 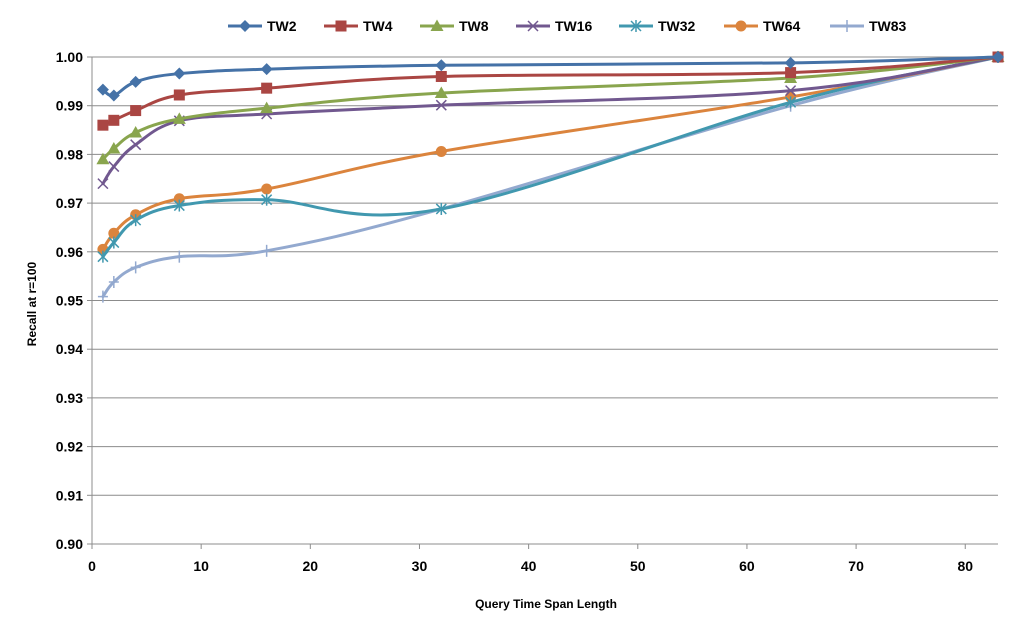 I want to click on x-tick-label: 60, so click(x=747, y=566).